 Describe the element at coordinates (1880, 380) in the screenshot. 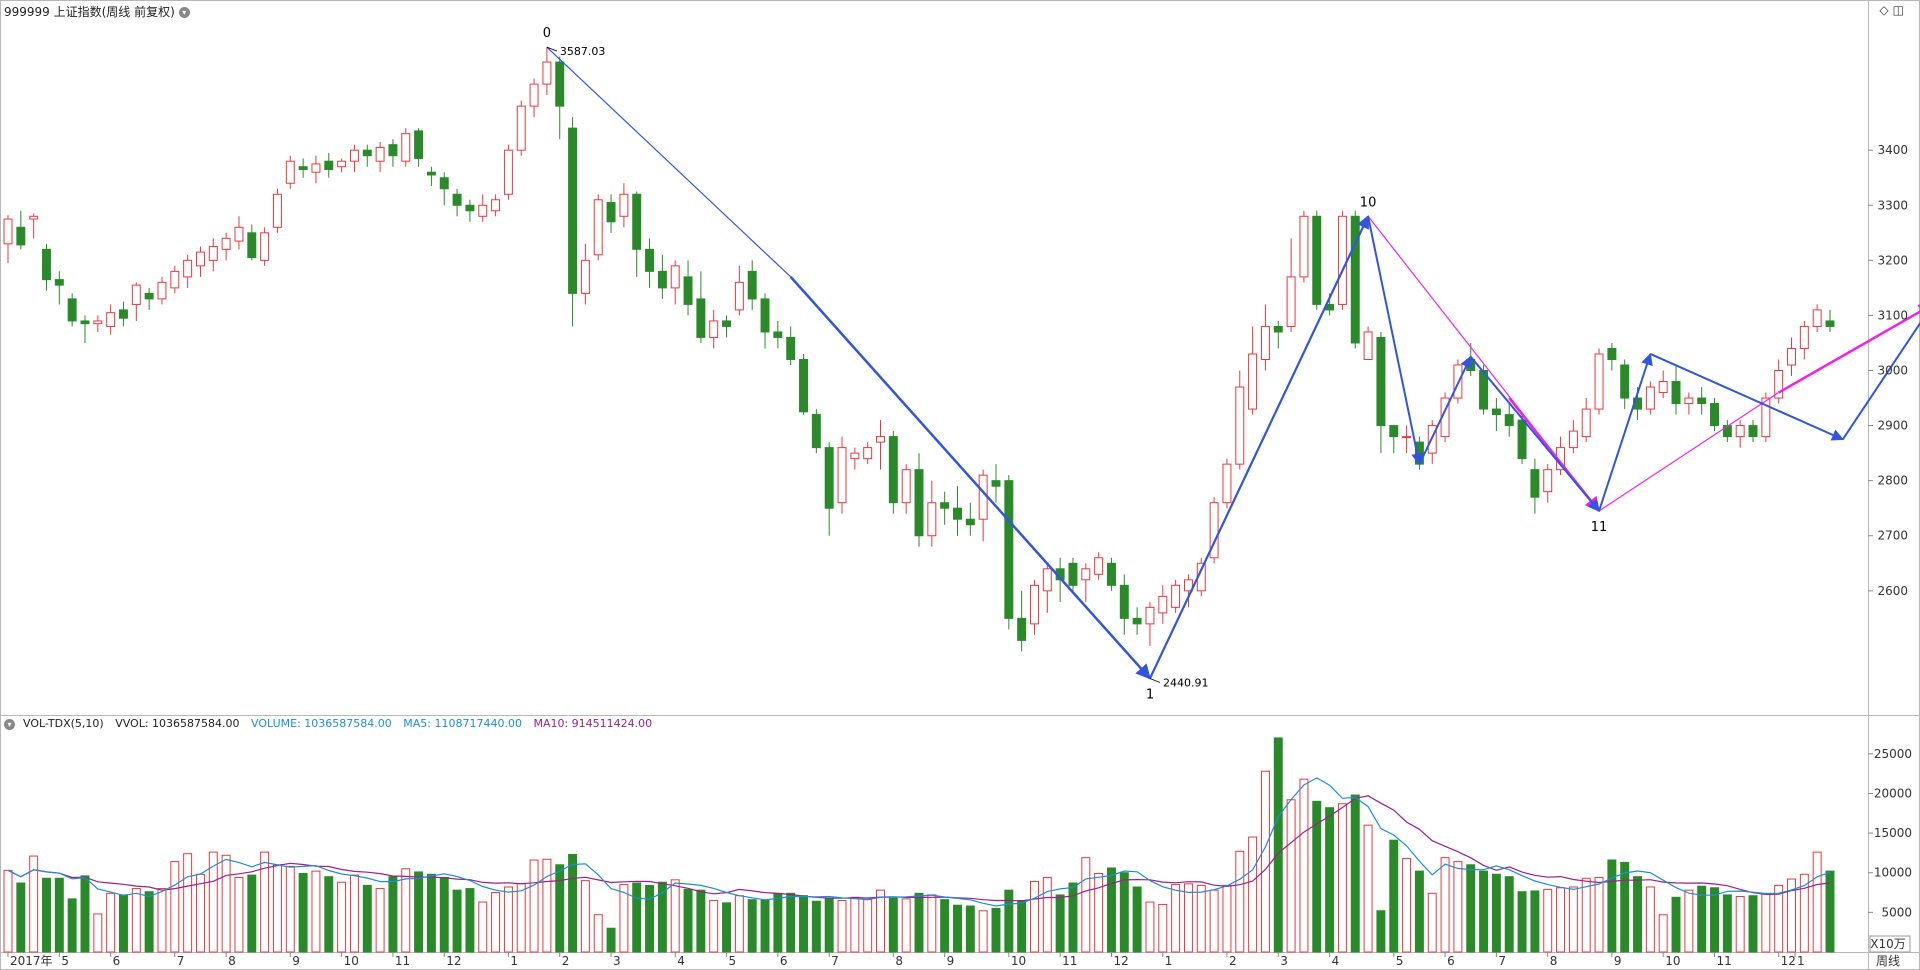

I see `wave-sub-f` at that location.